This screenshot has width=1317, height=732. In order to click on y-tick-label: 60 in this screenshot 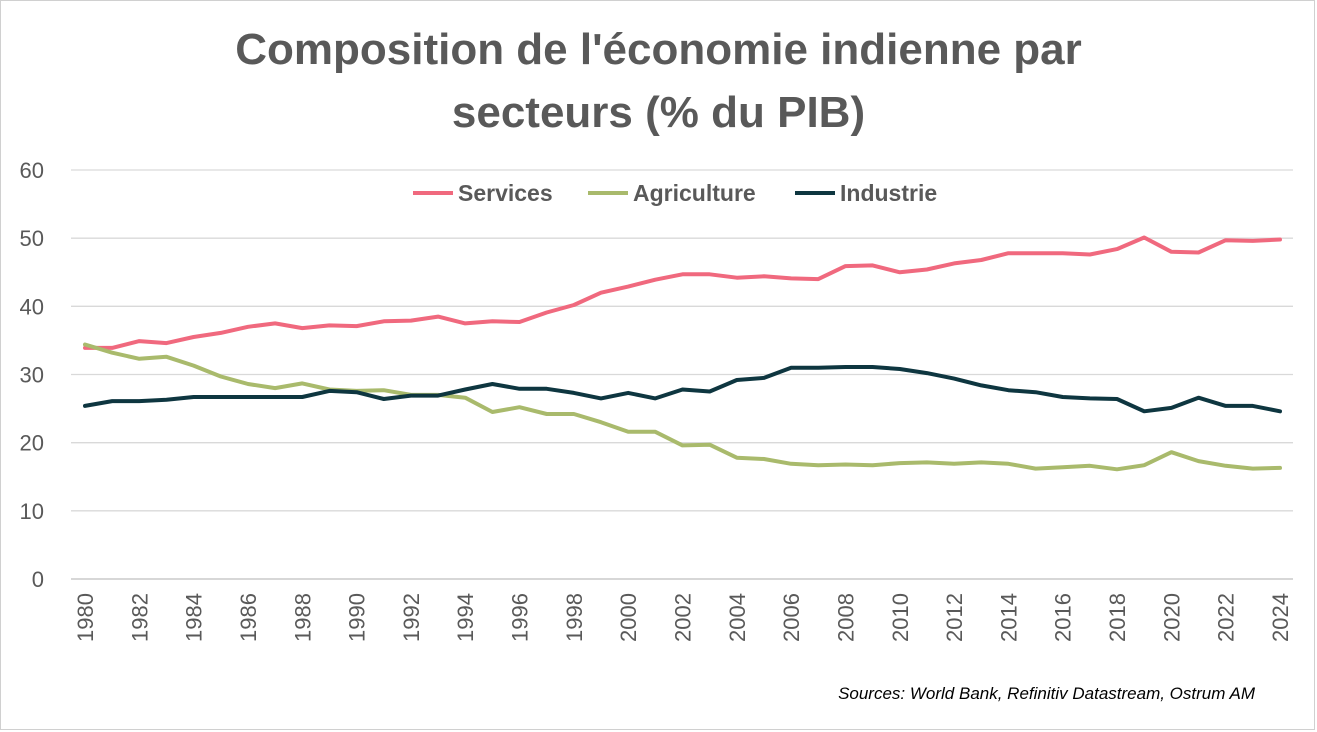, I will do `click(32, 170)`.